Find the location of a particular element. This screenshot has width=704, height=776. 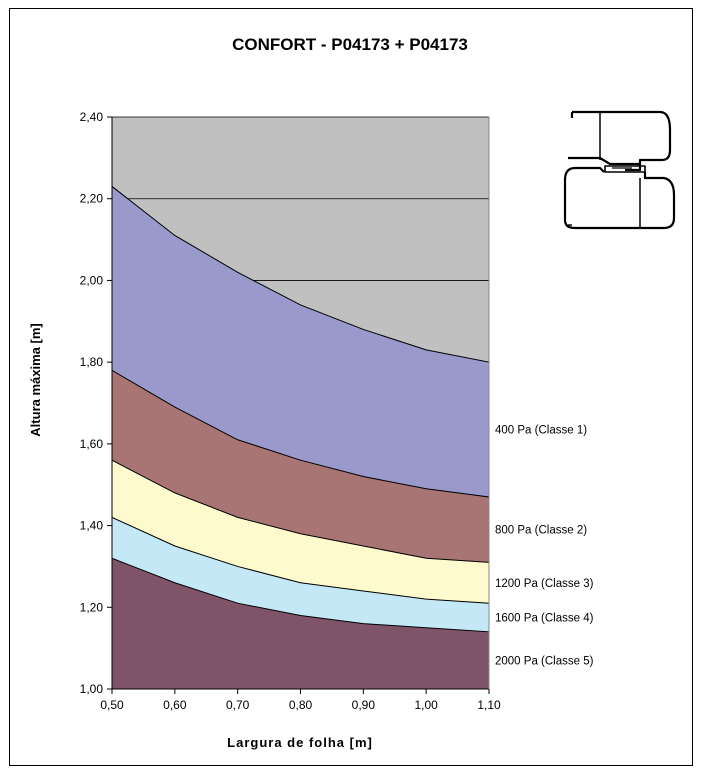

profile-section-icon is located at coordinates (619, 170).